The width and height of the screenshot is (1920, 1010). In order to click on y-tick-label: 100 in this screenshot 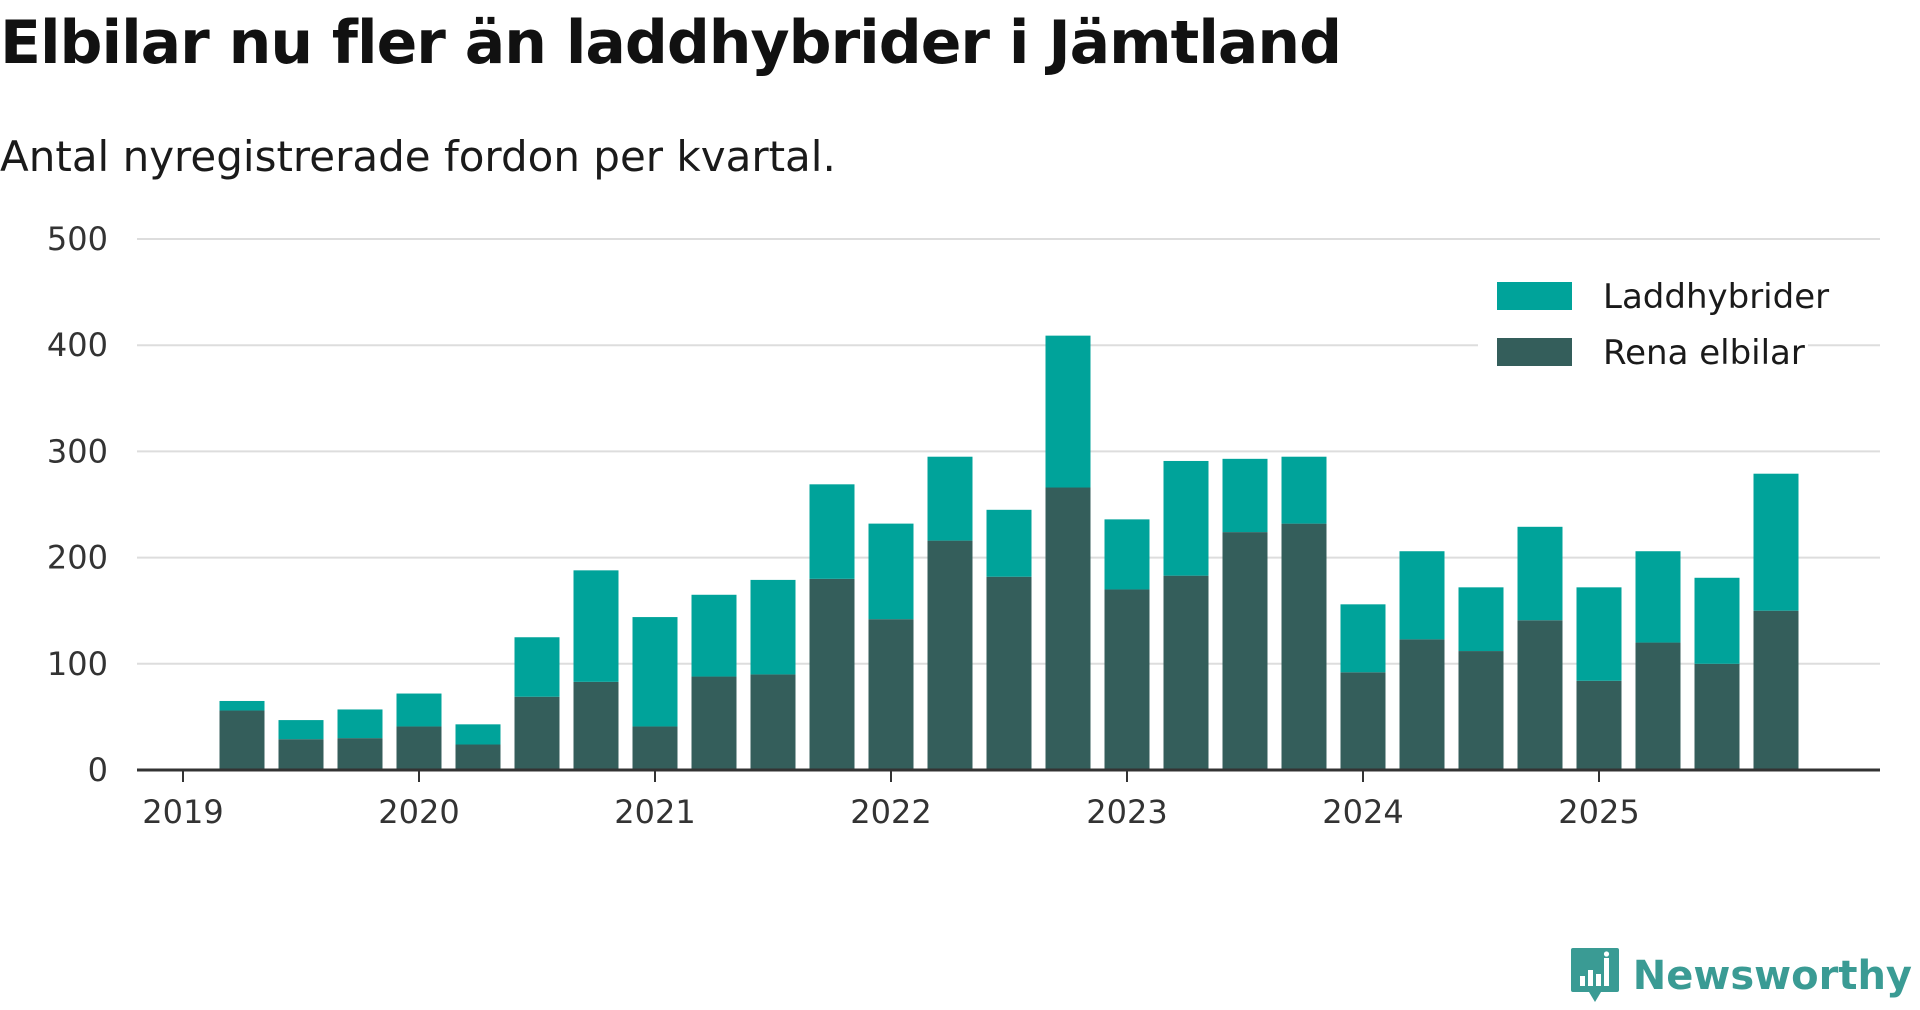, I will do `click(77, 664)`.